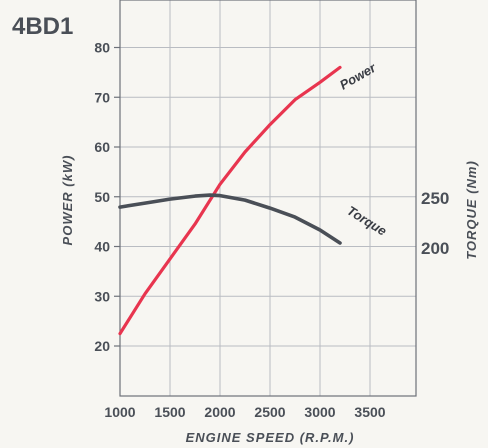  Describe the element at coordinates (435, 248) in the screenshot. I see `y2-tick-label: 200` at that location.